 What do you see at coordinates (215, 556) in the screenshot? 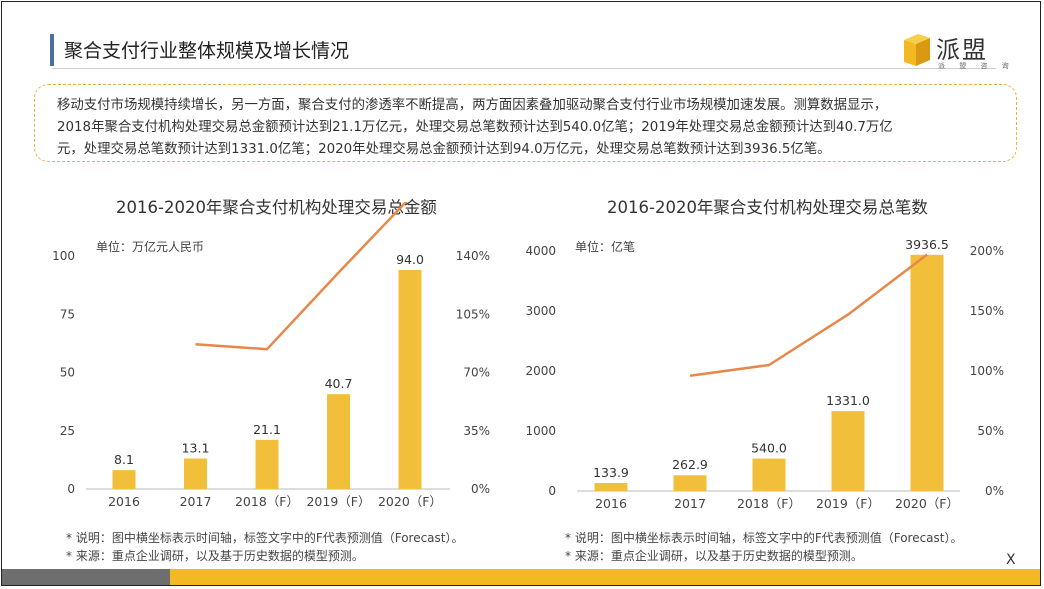
I see `chart-source-amount: * 来源：重点企业调研，以及基于历史数据的模型预测。` at bounding box center [215, 556].